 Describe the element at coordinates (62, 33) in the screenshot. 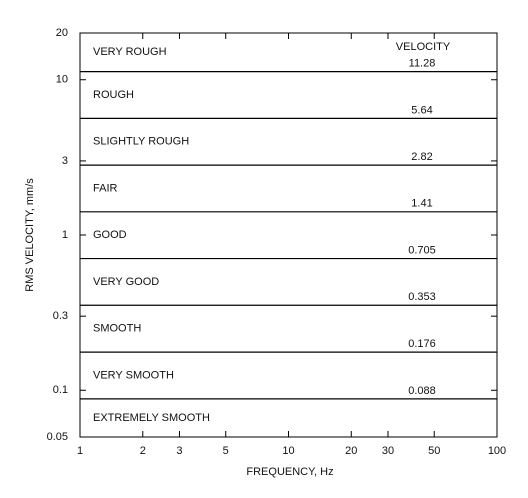

I see `y-tick-label: 20` at that location.